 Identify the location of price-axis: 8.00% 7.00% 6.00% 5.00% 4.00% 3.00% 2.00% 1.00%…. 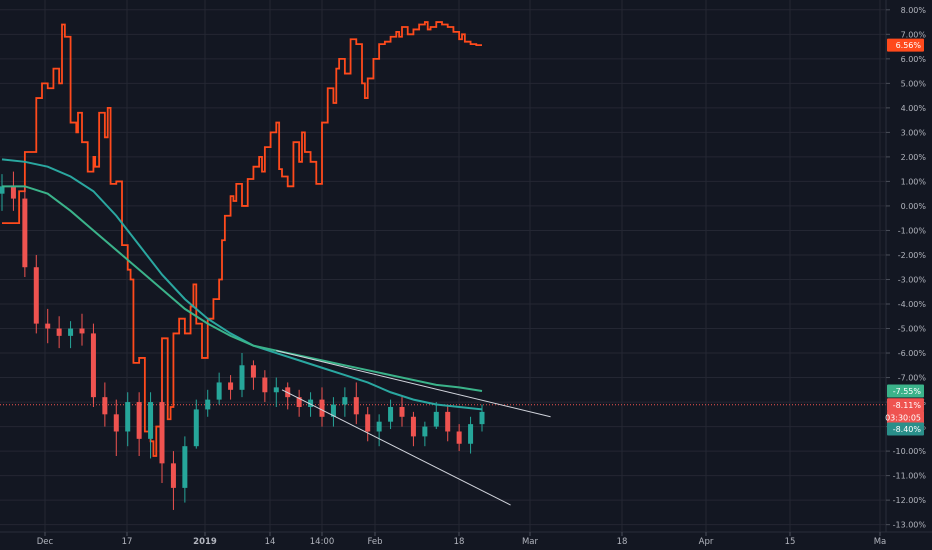
(906, 268).